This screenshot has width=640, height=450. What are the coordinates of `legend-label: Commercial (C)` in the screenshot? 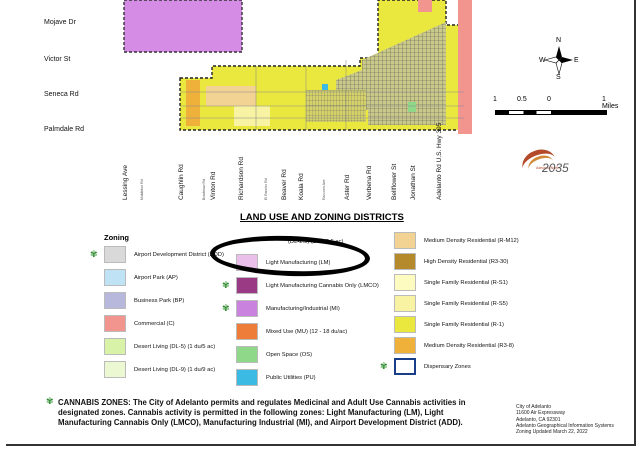 It's located at (154, 323).